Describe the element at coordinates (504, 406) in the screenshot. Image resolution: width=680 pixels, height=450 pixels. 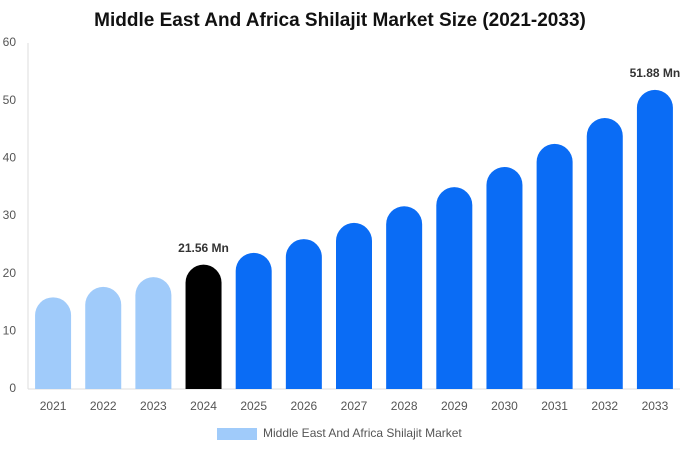
I see `x-tick-label: 2030` at that location.